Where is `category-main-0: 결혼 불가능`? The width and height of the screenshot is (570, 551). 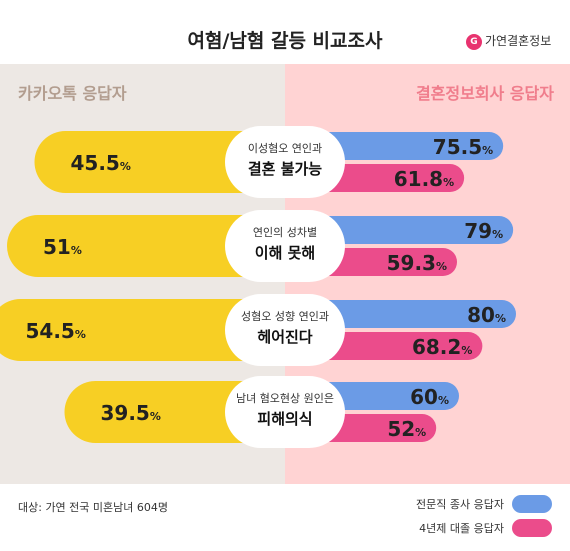
category-main-0: 결혼 불가능 is located at coordinates (285, 169).